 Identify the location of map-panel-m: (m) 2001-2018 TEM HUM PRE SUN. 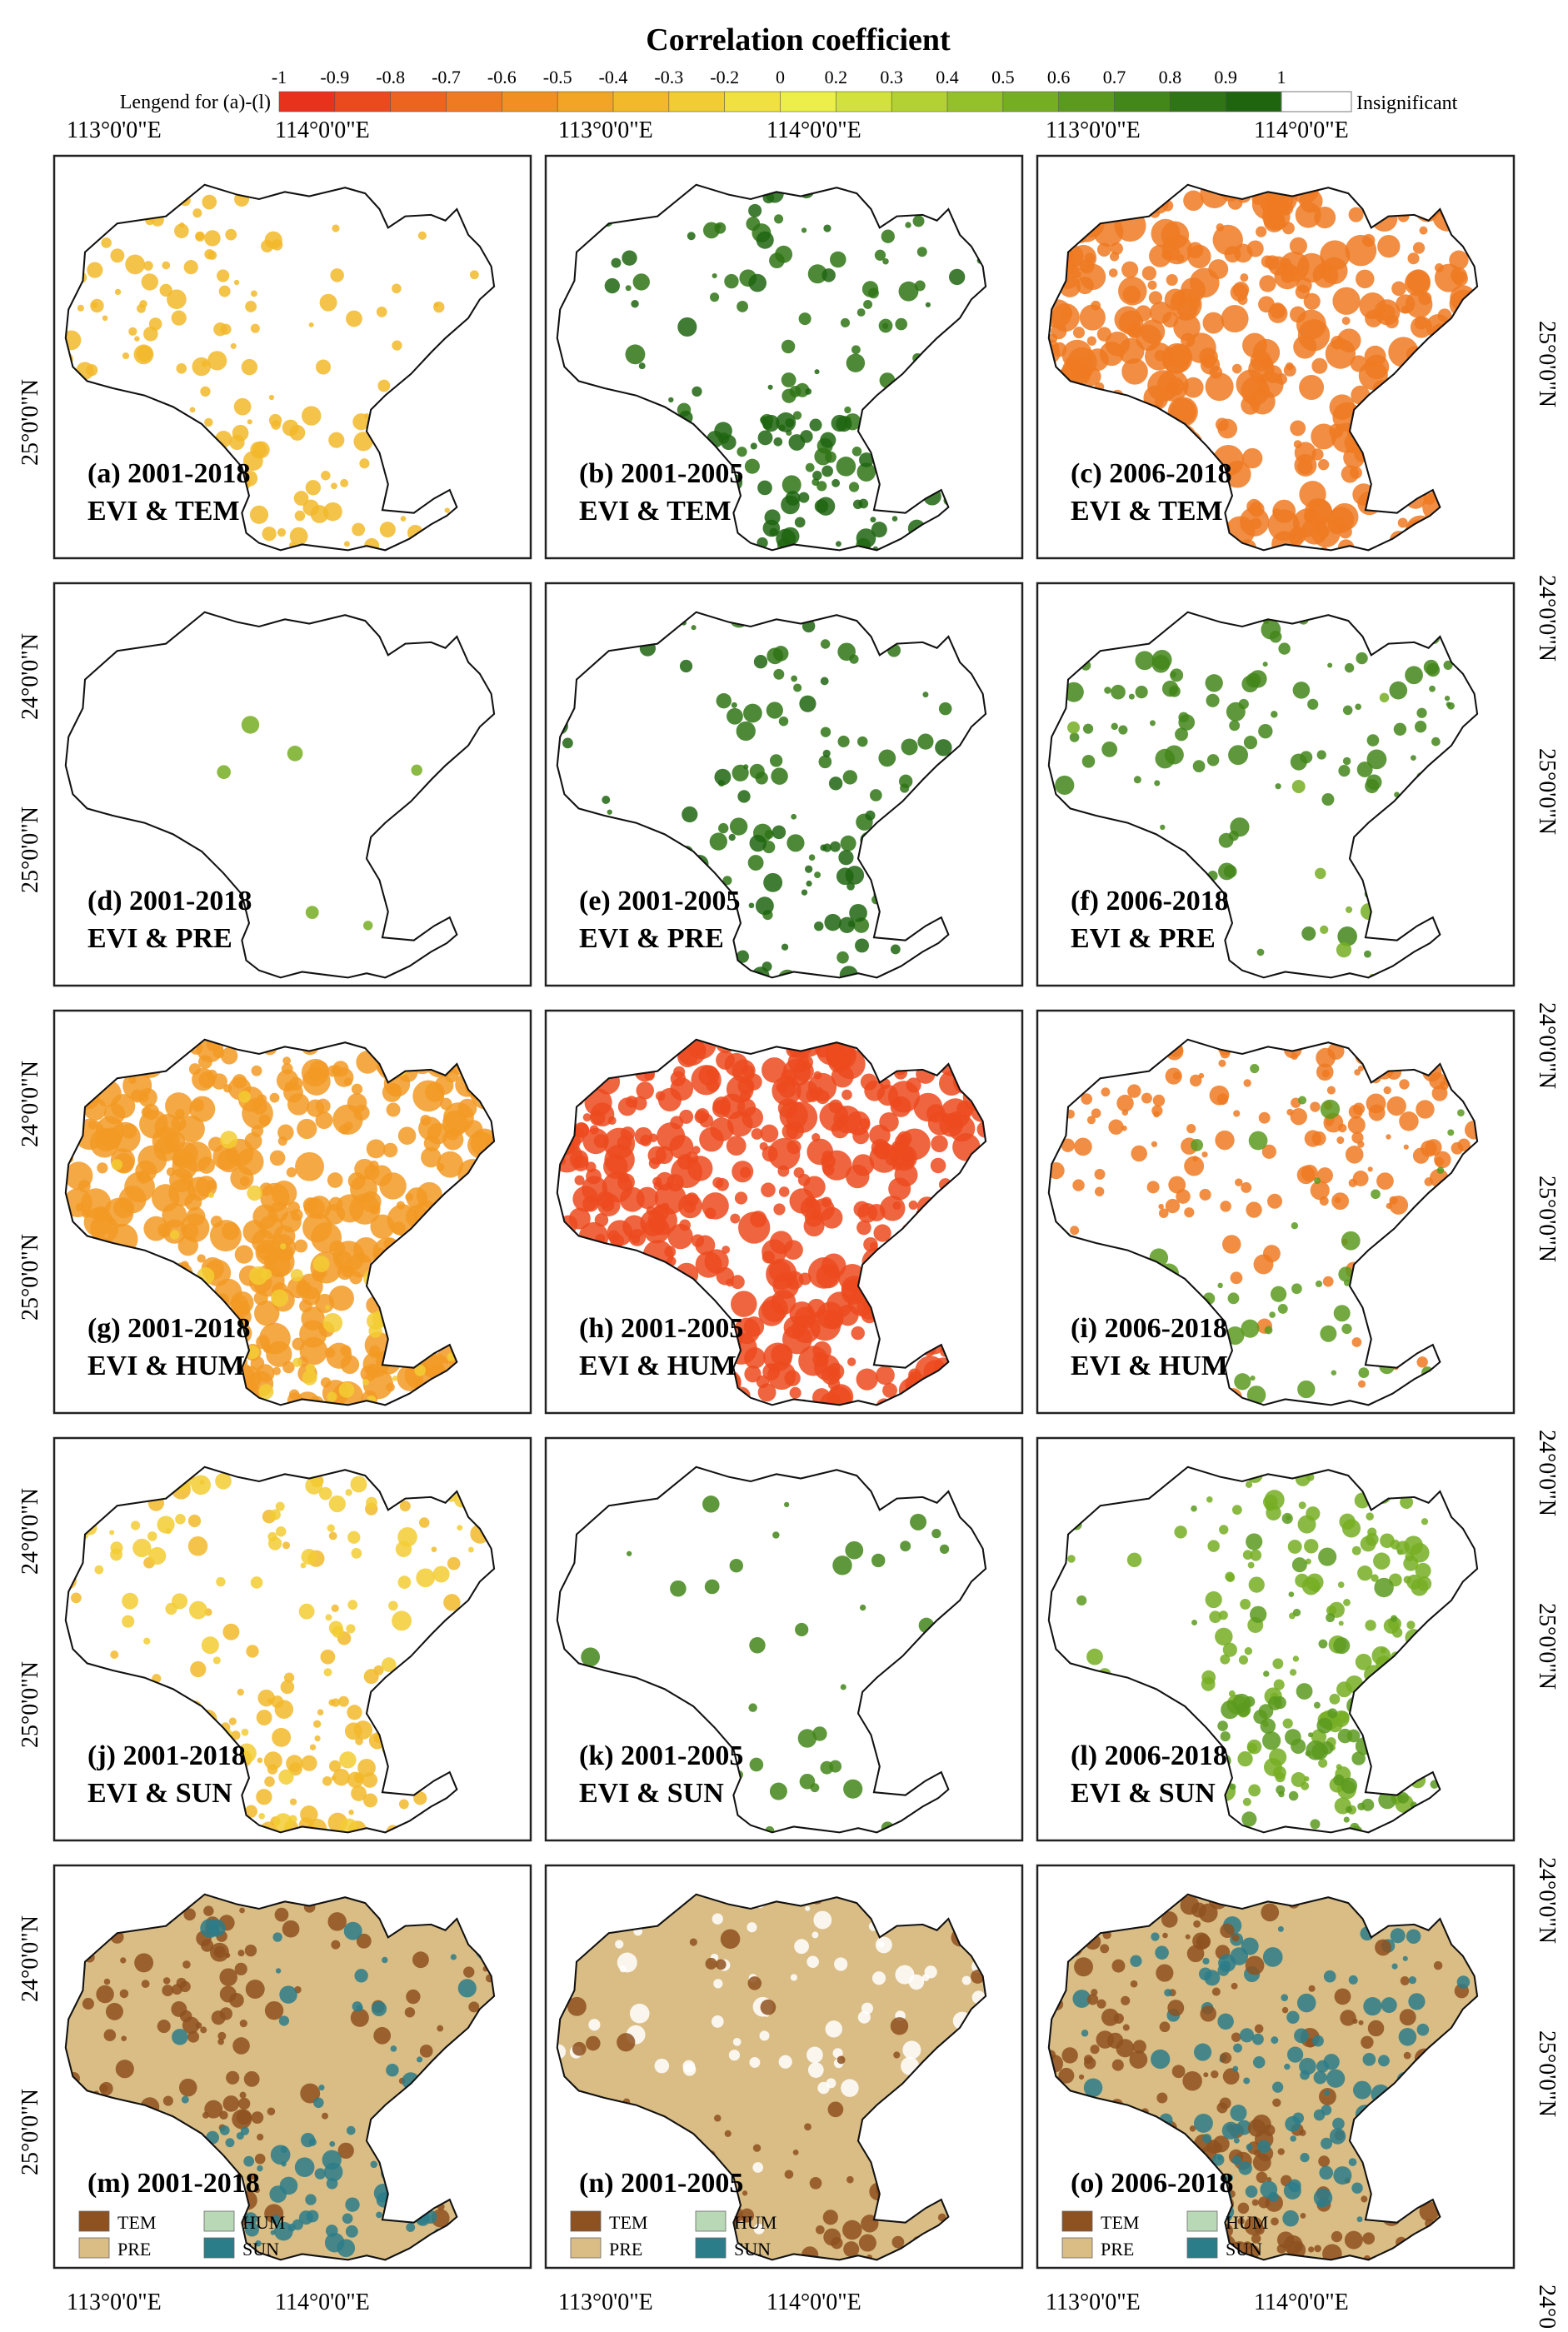
(292, 2067).